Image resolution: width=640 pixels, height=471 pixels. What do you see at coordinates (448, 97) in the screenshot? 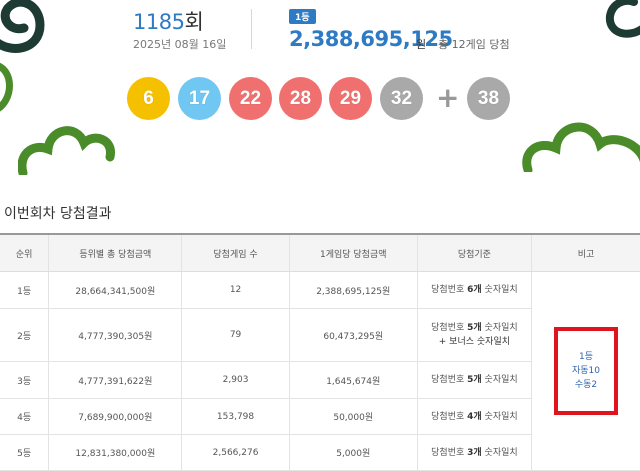
I see `plus-sign: +` at bounding box center [448, 97].